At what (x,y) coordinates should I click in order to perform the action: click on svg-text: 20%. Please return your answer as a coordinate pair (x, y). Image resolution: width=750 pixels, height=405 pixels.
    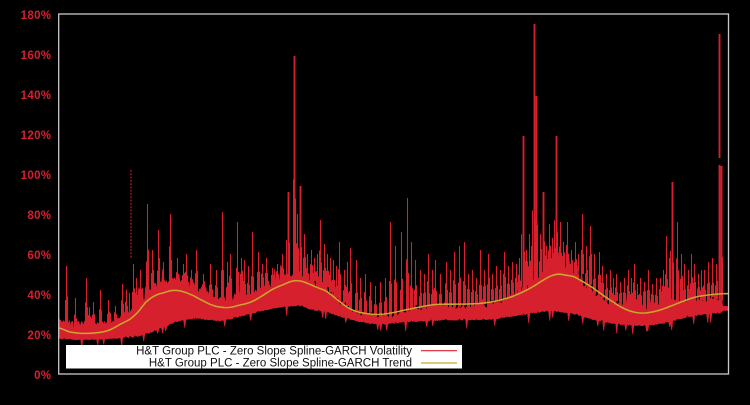
    Looking at the image, I should click on (39, 336).